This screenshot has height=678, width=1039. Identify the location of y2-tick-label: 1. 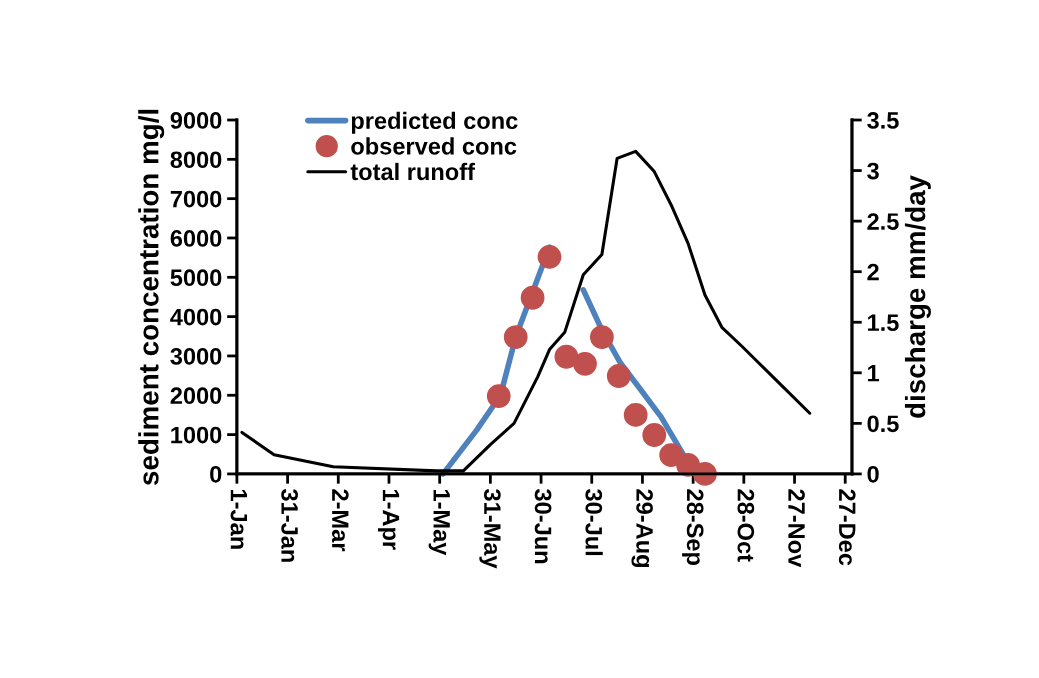
(874, 373).